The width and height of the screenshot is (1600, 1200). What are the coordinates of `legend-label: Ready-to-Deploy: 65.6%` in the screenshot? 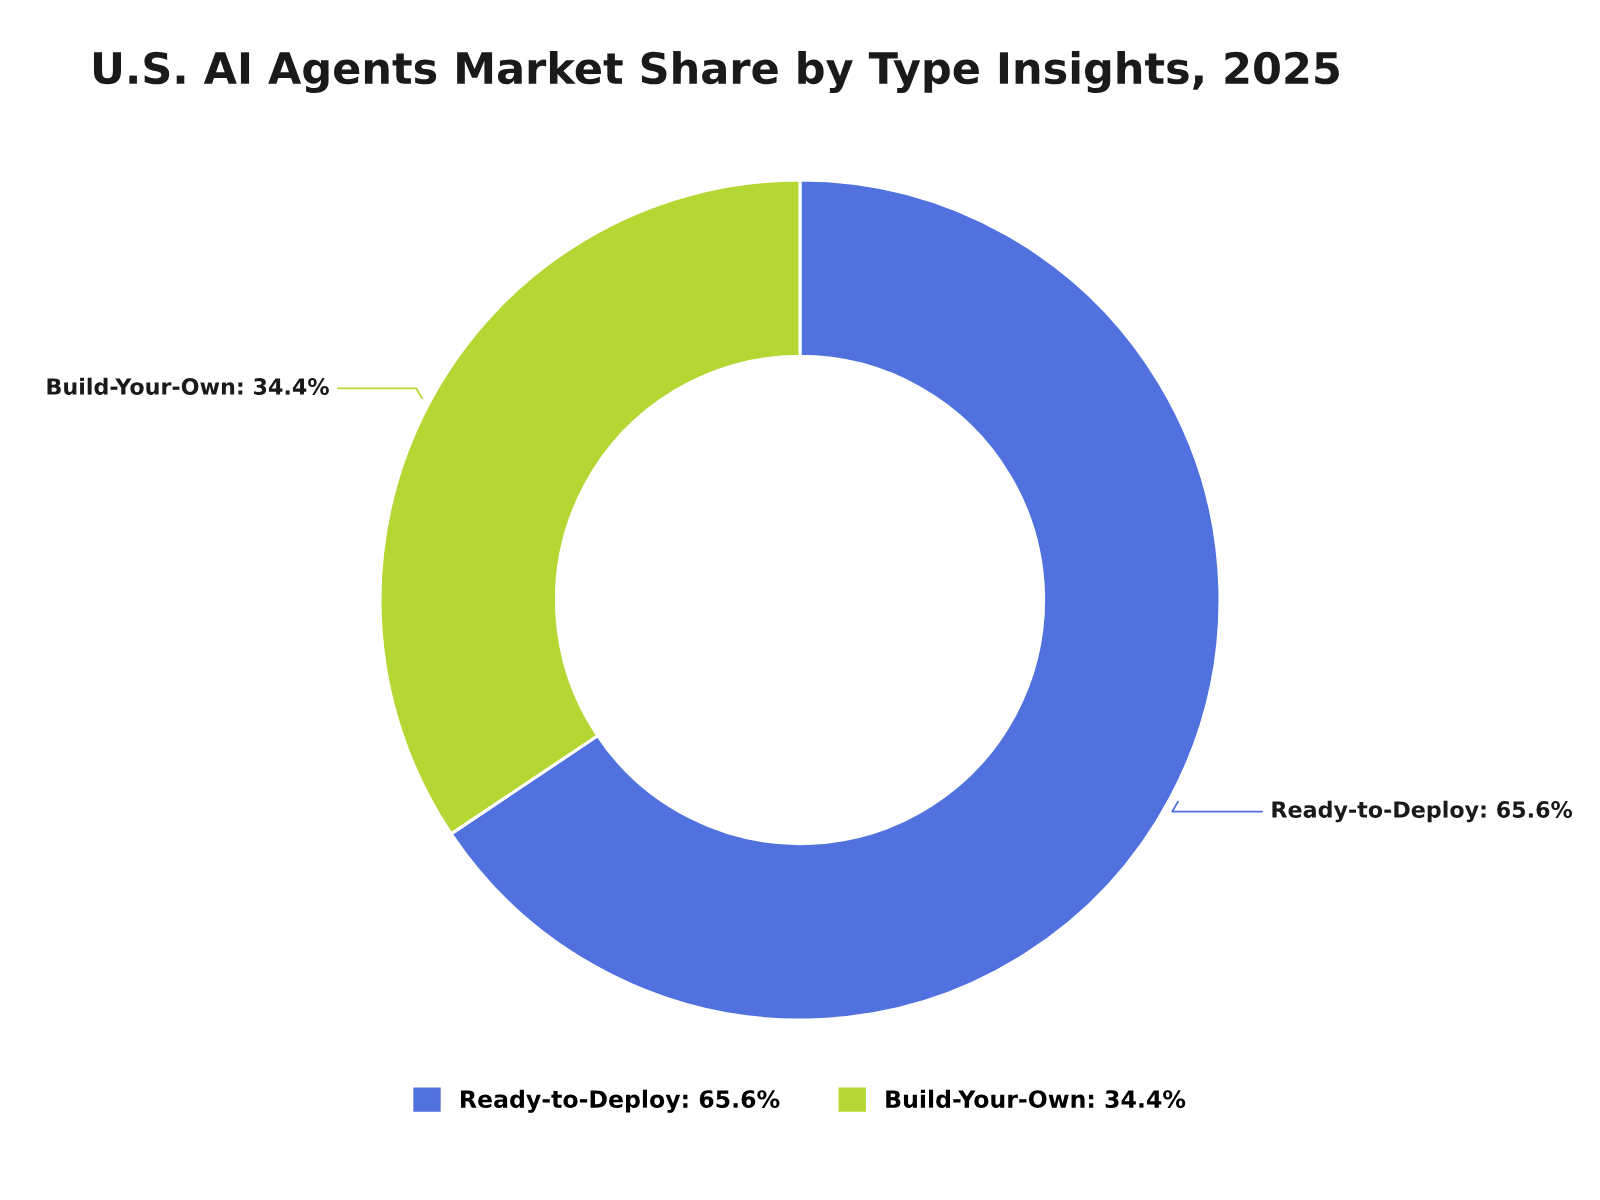 It's located at (620, 1101).